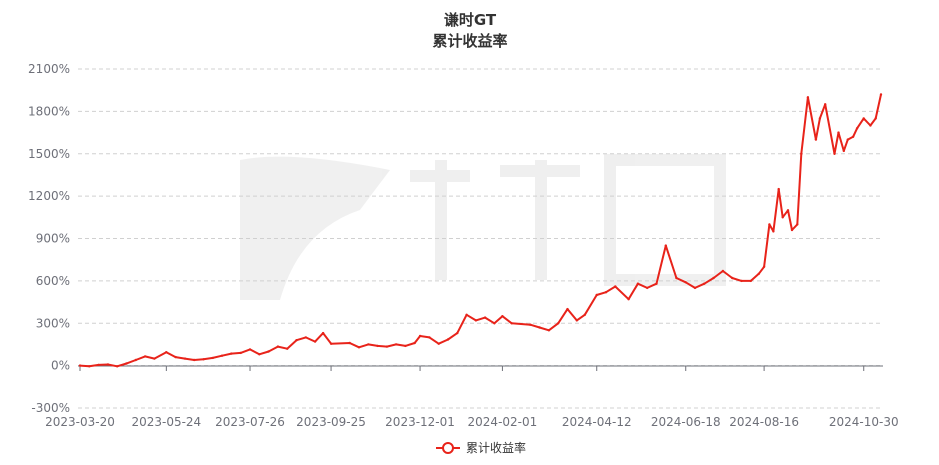  What do you see at coordinates (53, 281) in the screenshot?
I see `y-tick-label: 600%` at bounding box center [53, 281].